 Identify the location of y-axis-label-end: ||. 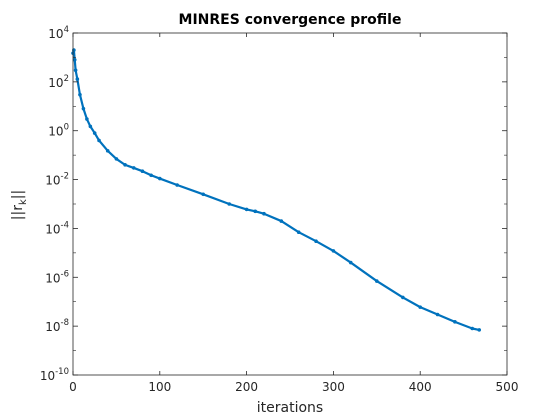
(18, 194).